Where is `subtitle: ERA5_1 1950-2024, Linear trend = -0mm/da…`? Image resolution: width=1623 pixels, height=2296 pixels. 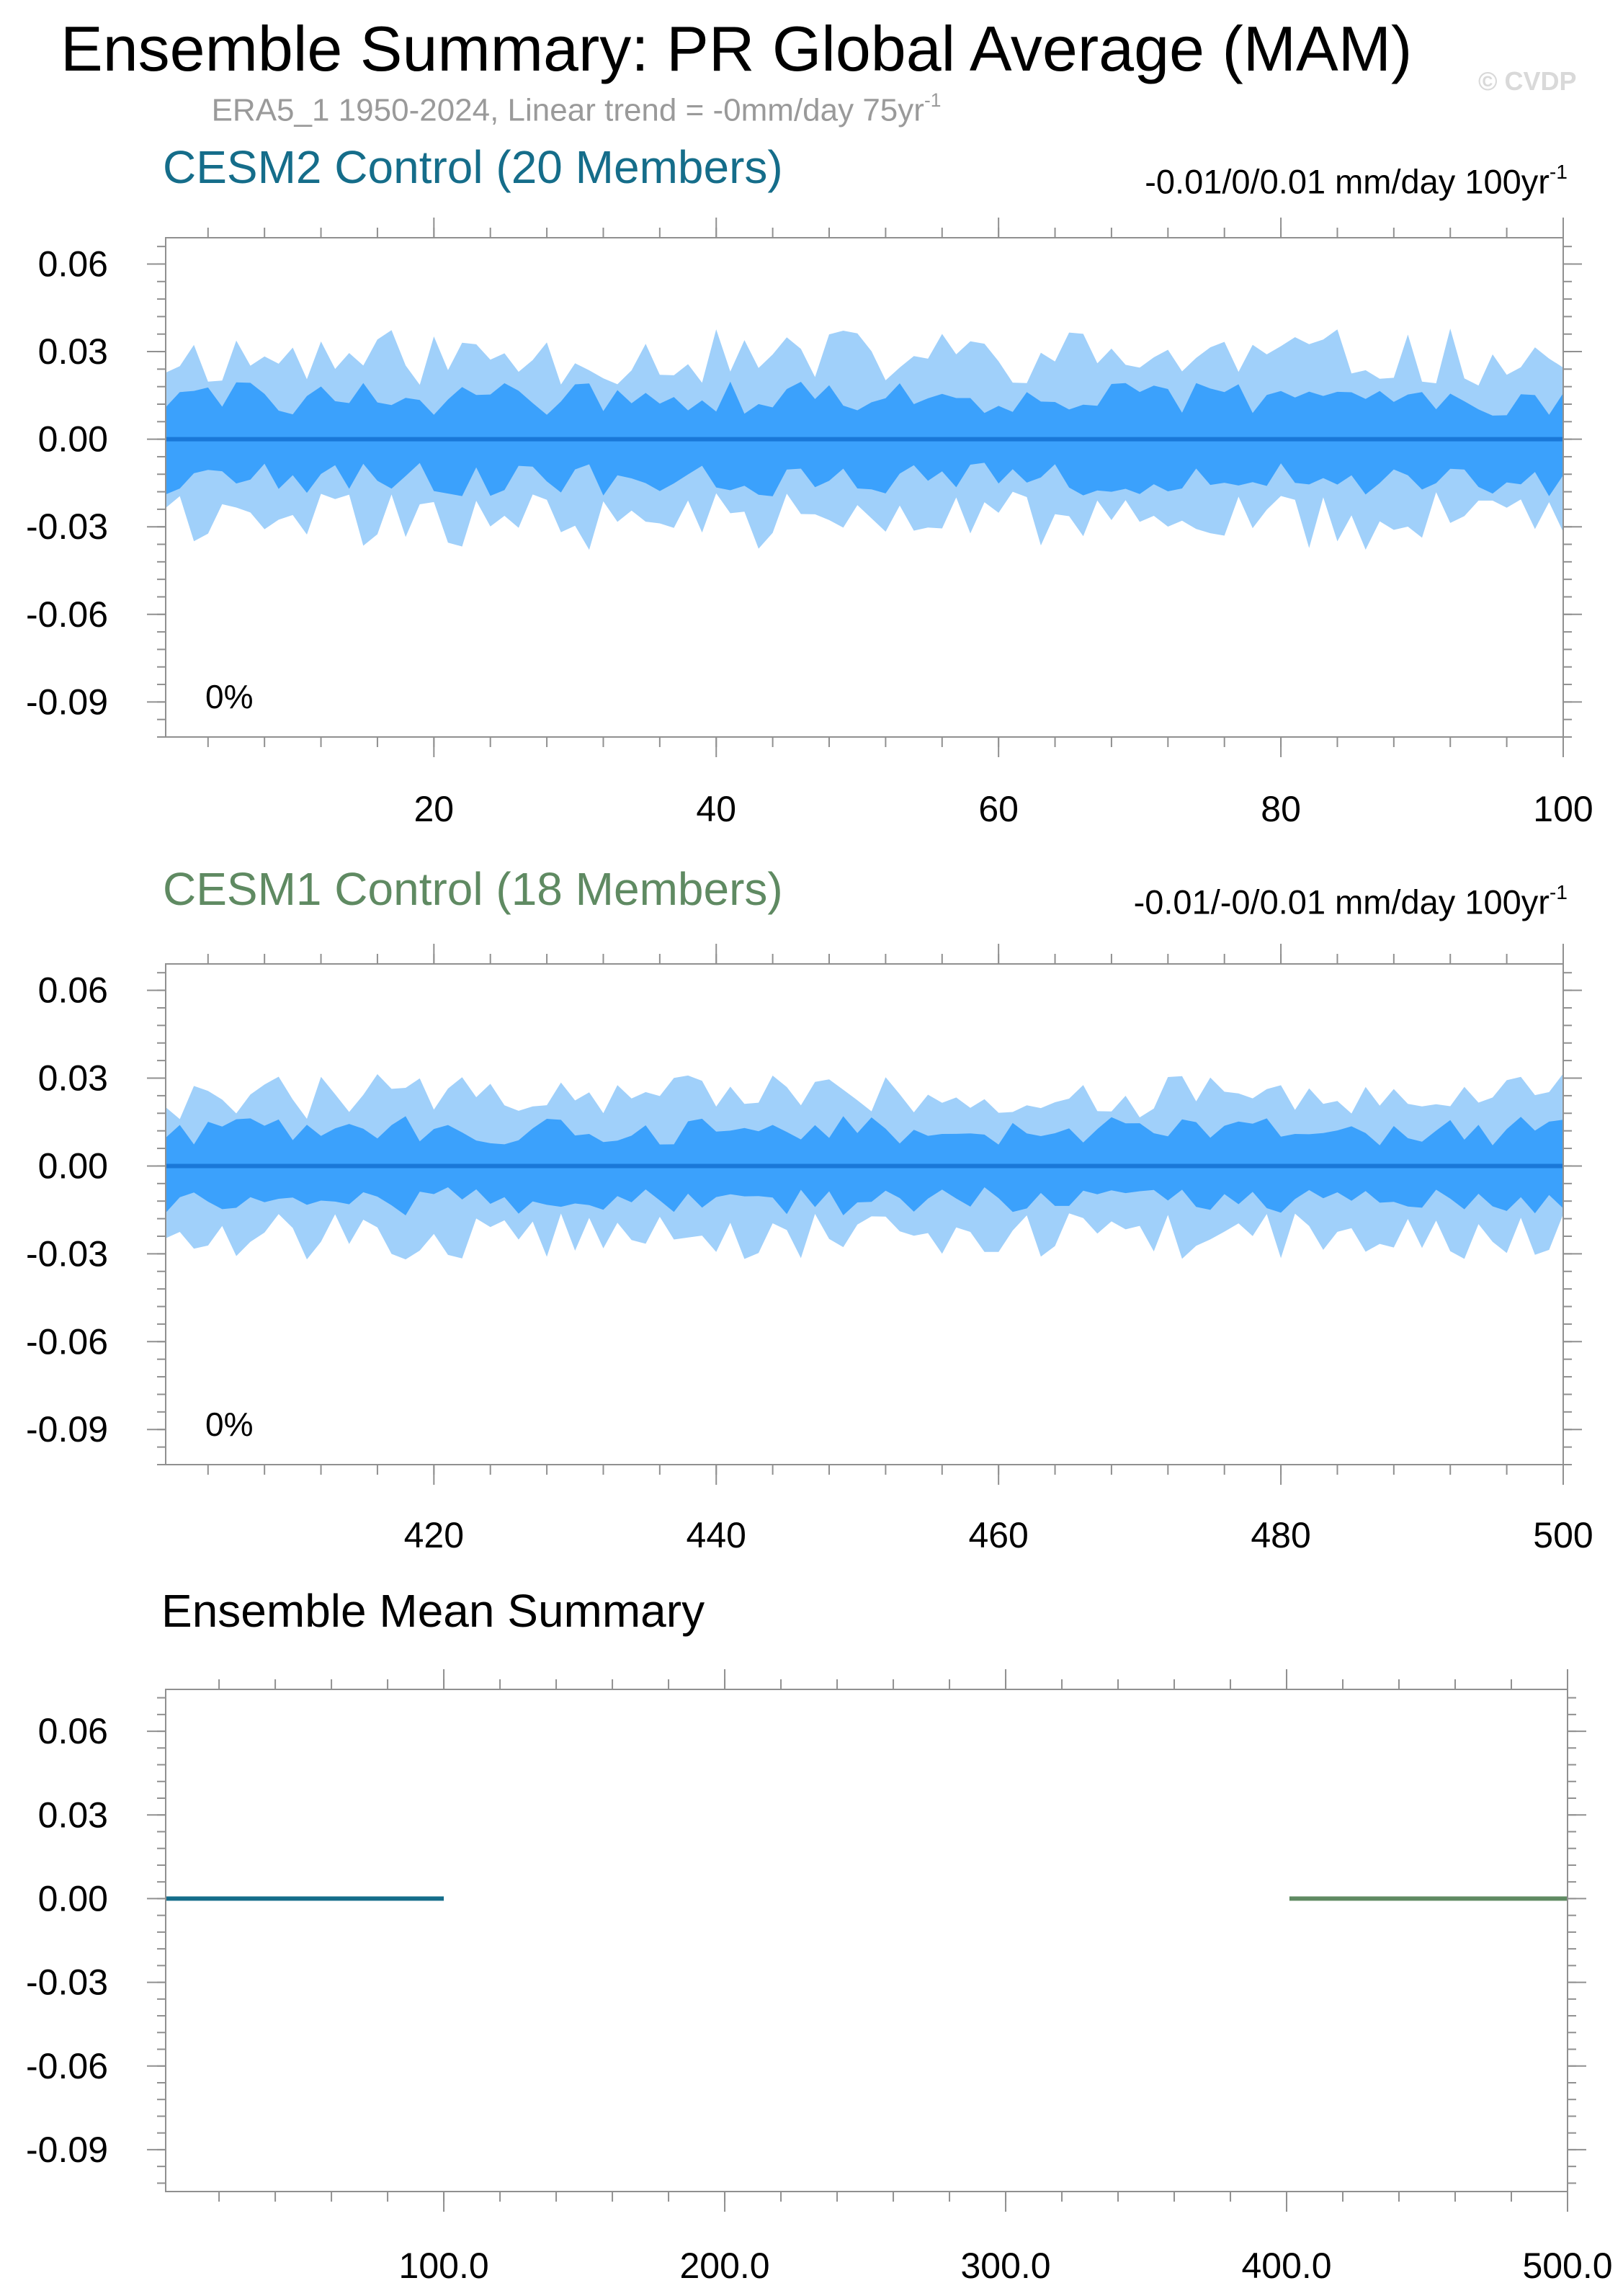
subtitle: ERA5_1 1950-2024, Linear trend = -0mm/da… is located at coordinates (576, 109).